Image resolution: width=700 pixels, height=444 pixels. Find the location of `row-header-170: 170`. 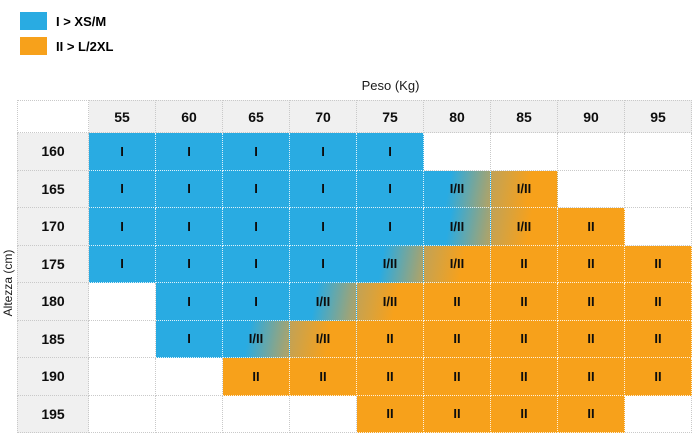

row-header-170: 170 is located at coordinates (53, 227).